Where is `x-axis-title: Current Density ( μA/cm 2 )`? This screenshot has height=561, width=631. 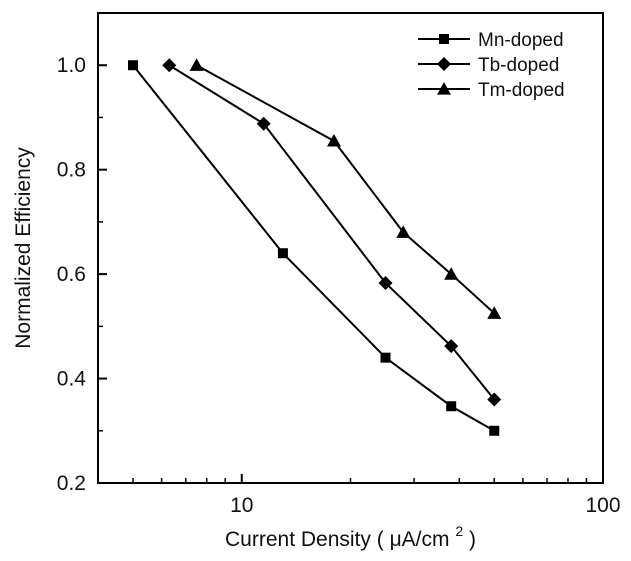
x-axis-title: Current Density ( μA/cm 2 ) is located at coordinates (350, 534).